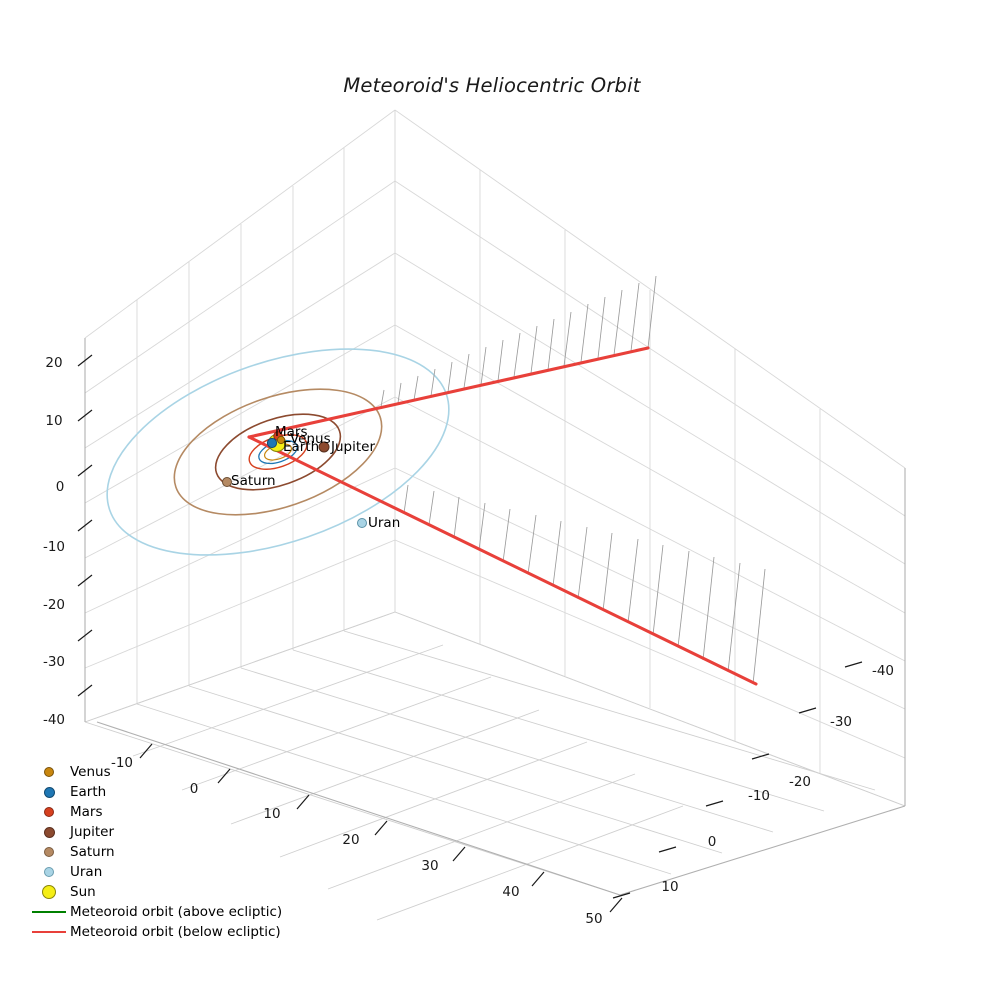 The image size is (984, 984). Describe the element at coordinates (518, 341) in the screenshot. I see `meteoroid-droplines-upper` at that location.